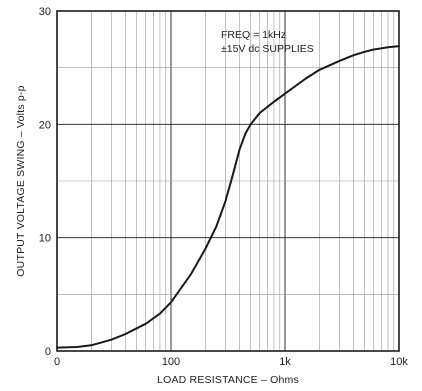  What do you see at coordinates (45, 182) in the screenshot?
I see `y-tick-labels: 0 10 20 30` at bounding box center [45, 182].